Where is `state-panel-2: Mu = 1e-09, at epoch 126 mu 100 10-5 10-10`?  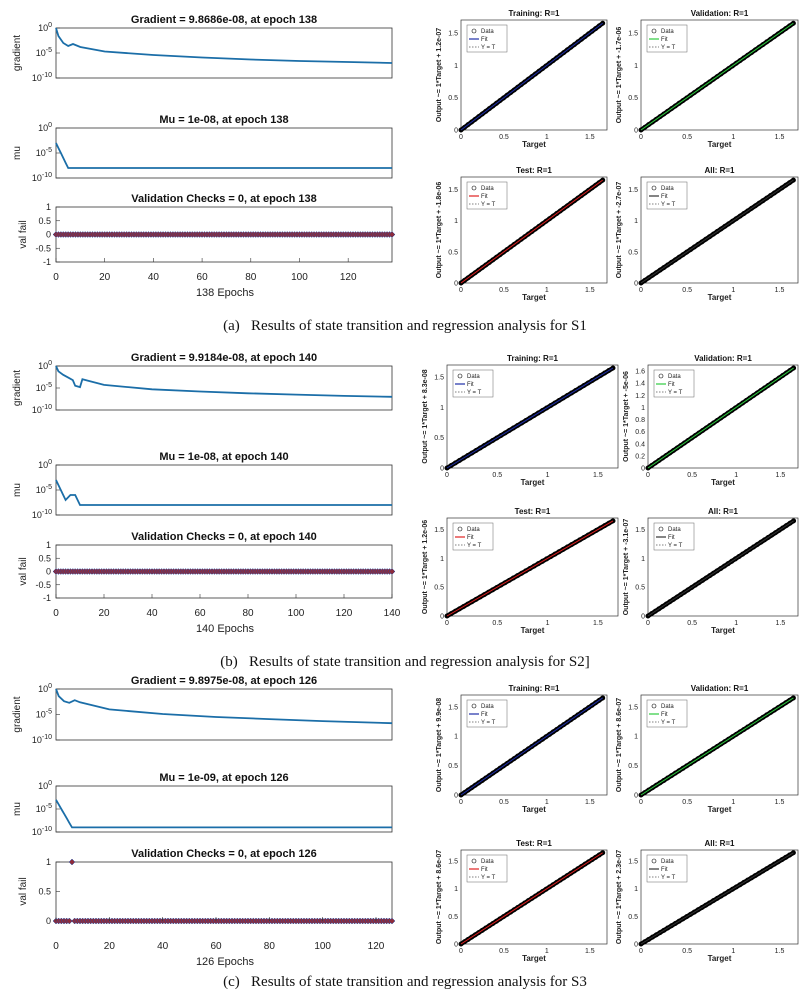 state-panel-2: Mu = 1e-09, at epoch 126 mu 100 10-5 10-10 is located at coordinates (202, 804).